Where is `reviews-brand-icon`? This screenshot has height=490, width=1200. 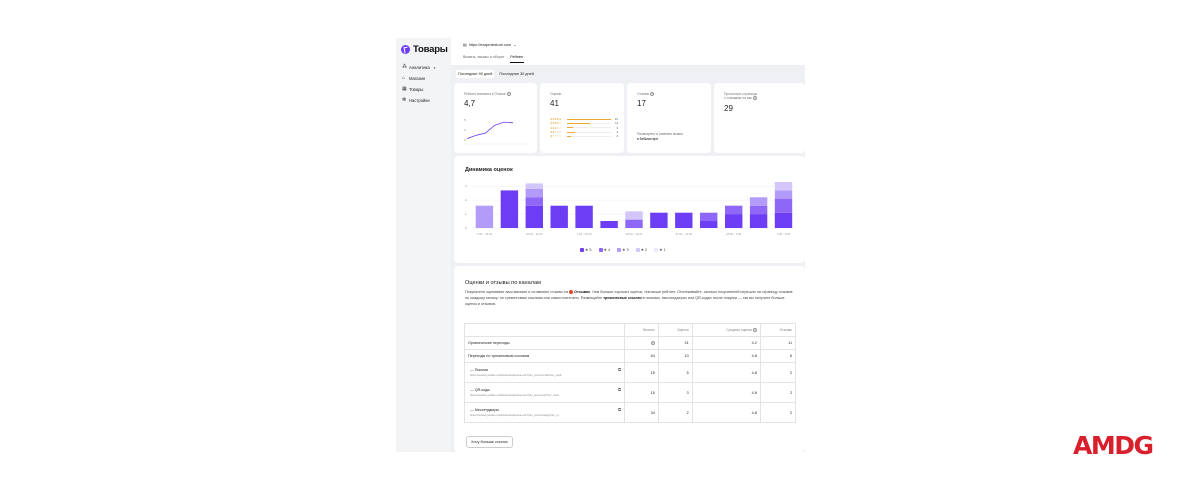
reviews-brand-icon is located at coordinates (571, 292).